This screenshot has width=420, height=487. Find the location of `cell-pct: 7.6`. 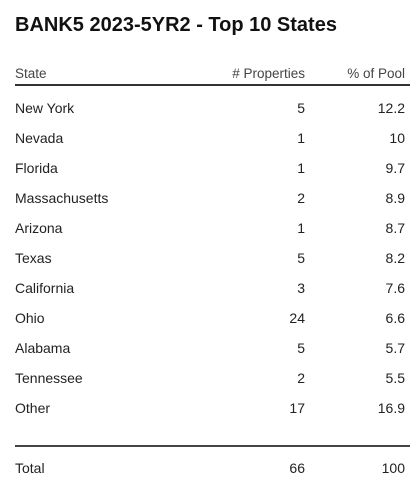

cell-pct: 7.6 is located at coordinates (395, 288).